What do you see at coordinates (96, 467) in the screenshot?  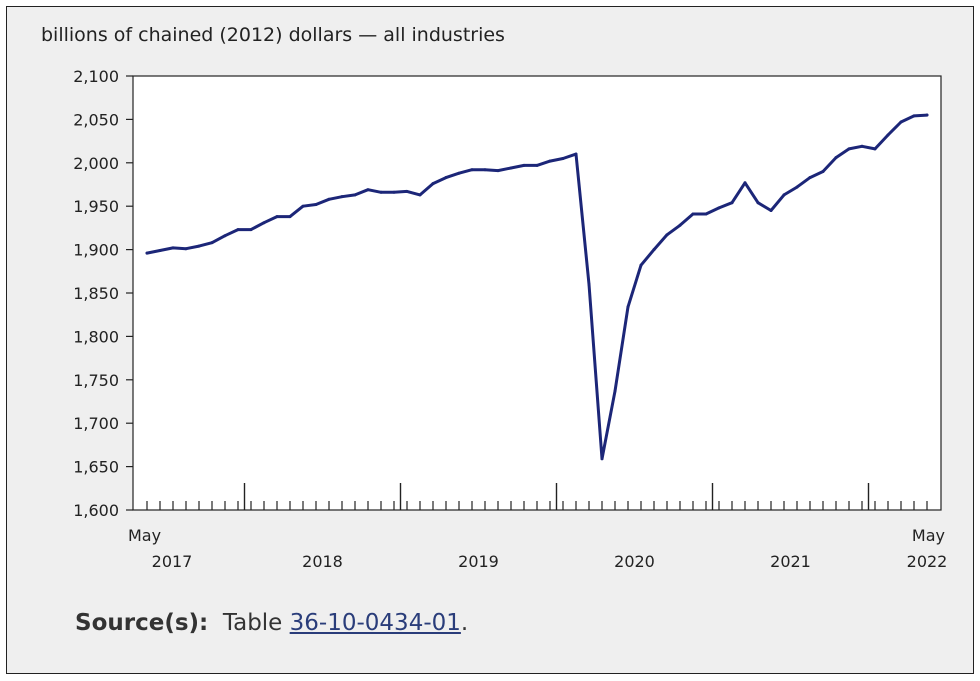 I see `y-tick-label: 1,650` at bounding box center [96, 467].